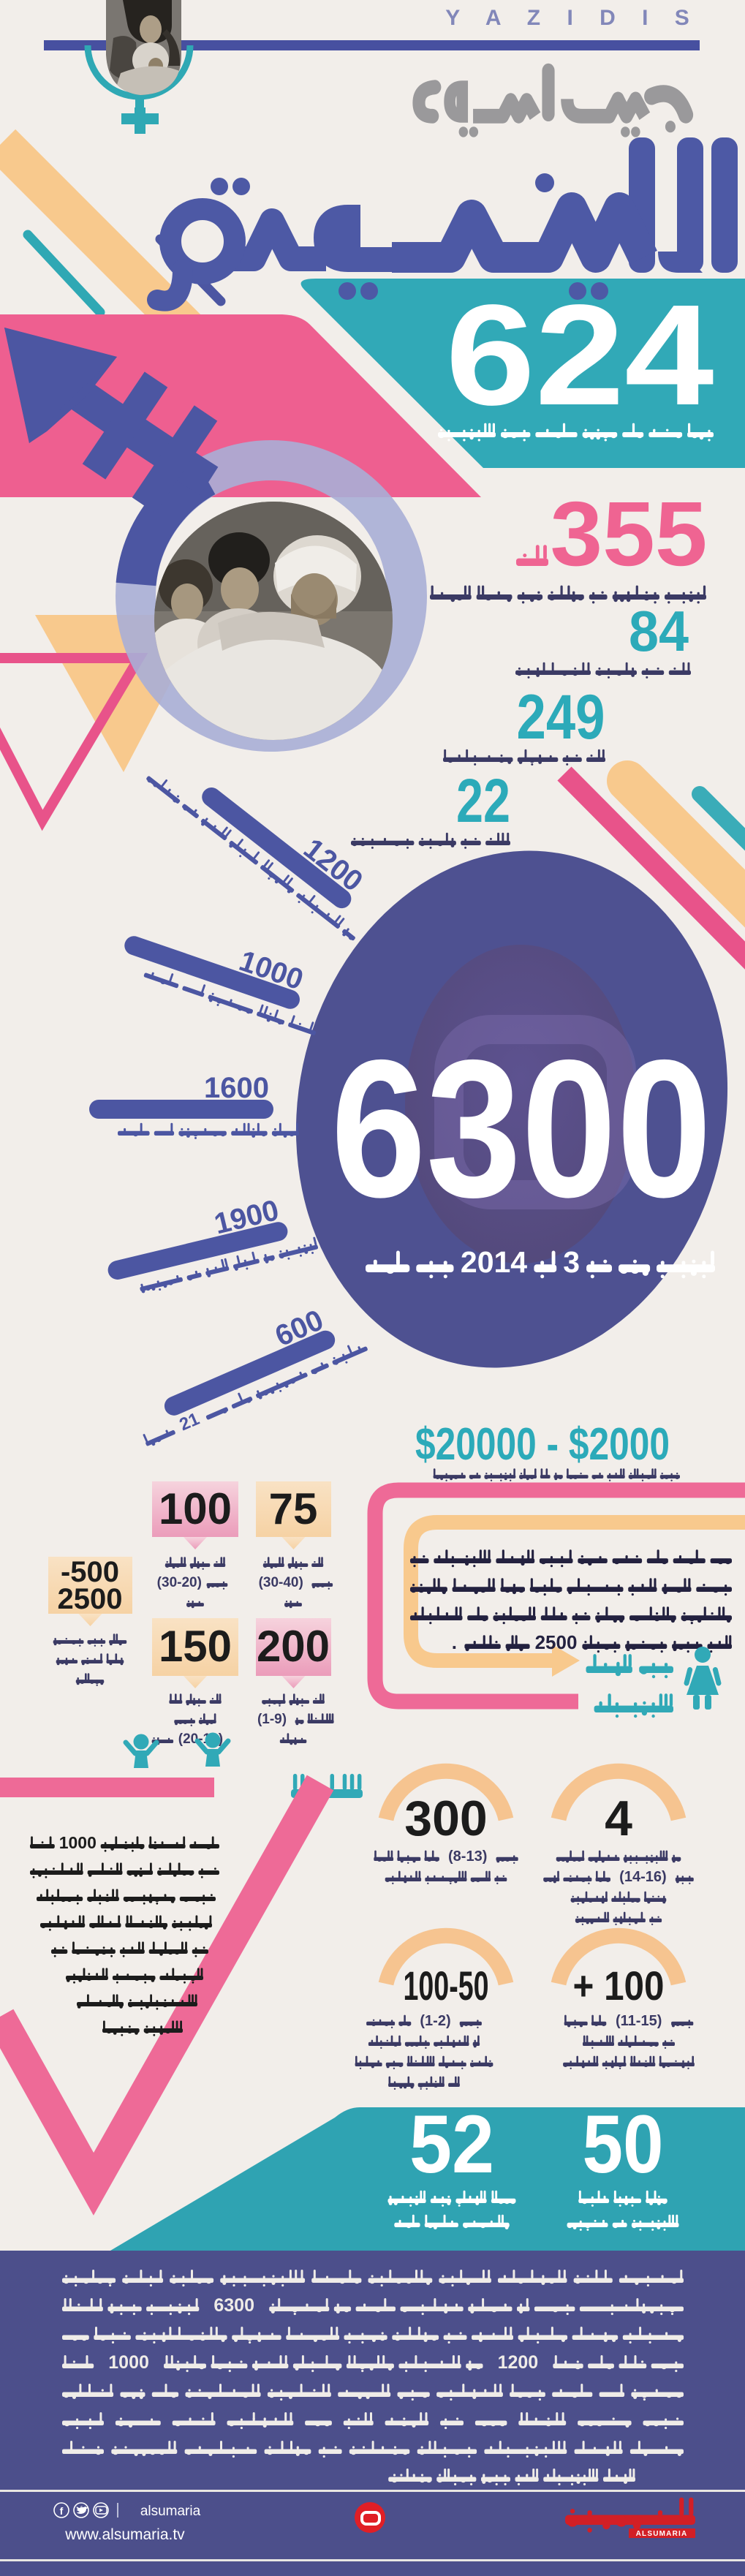 The height and width of the screenshot is (2576, 745). I want to click on svg-text: 100-50, so click(447, 1986).